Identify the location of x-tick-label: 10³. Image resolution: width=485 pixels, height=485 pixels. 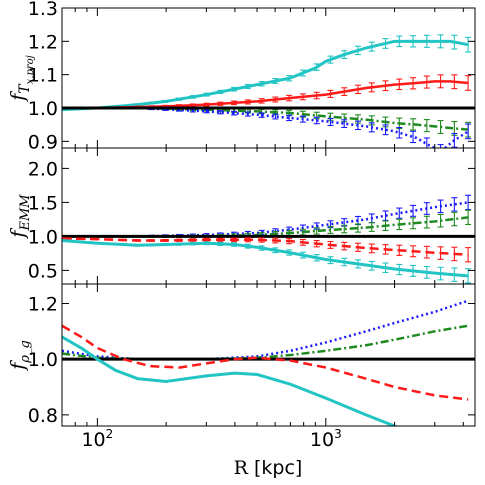
(326, 439).